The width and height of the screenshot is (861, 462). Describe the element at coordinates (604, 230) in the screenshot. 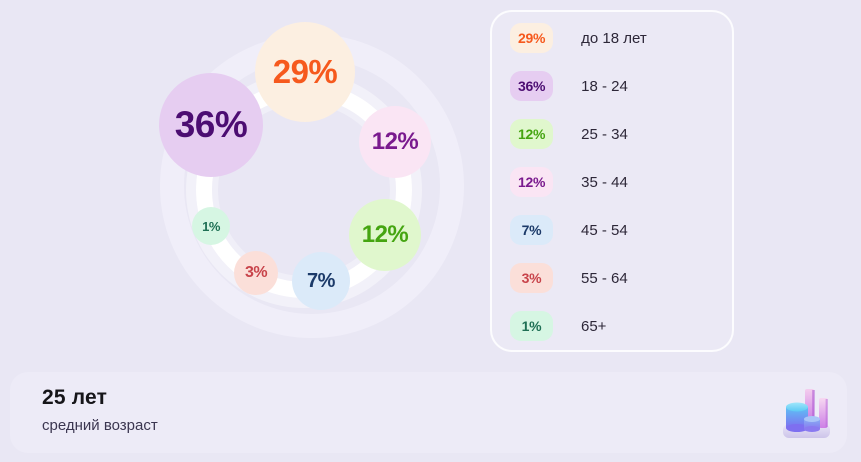

I see `legend-label: 45 - 54` at that location.